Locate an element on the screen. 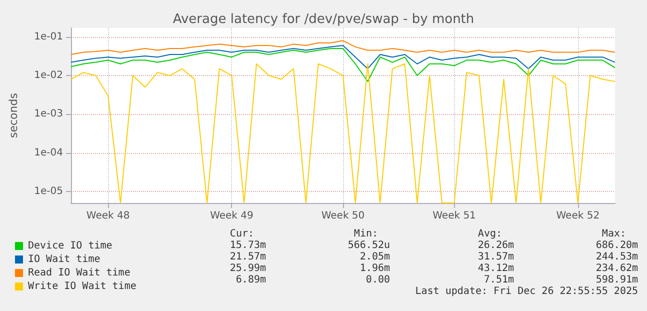  text: 25.99m is located at coordinates (248, 268).